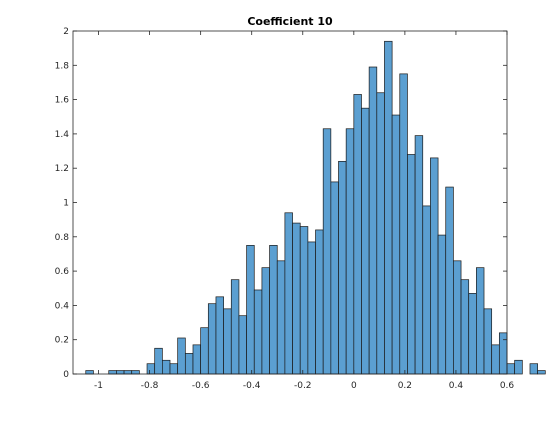 The image size is (560, 424). I want to click on y-tick-label: 0.4, so click(62, 306).